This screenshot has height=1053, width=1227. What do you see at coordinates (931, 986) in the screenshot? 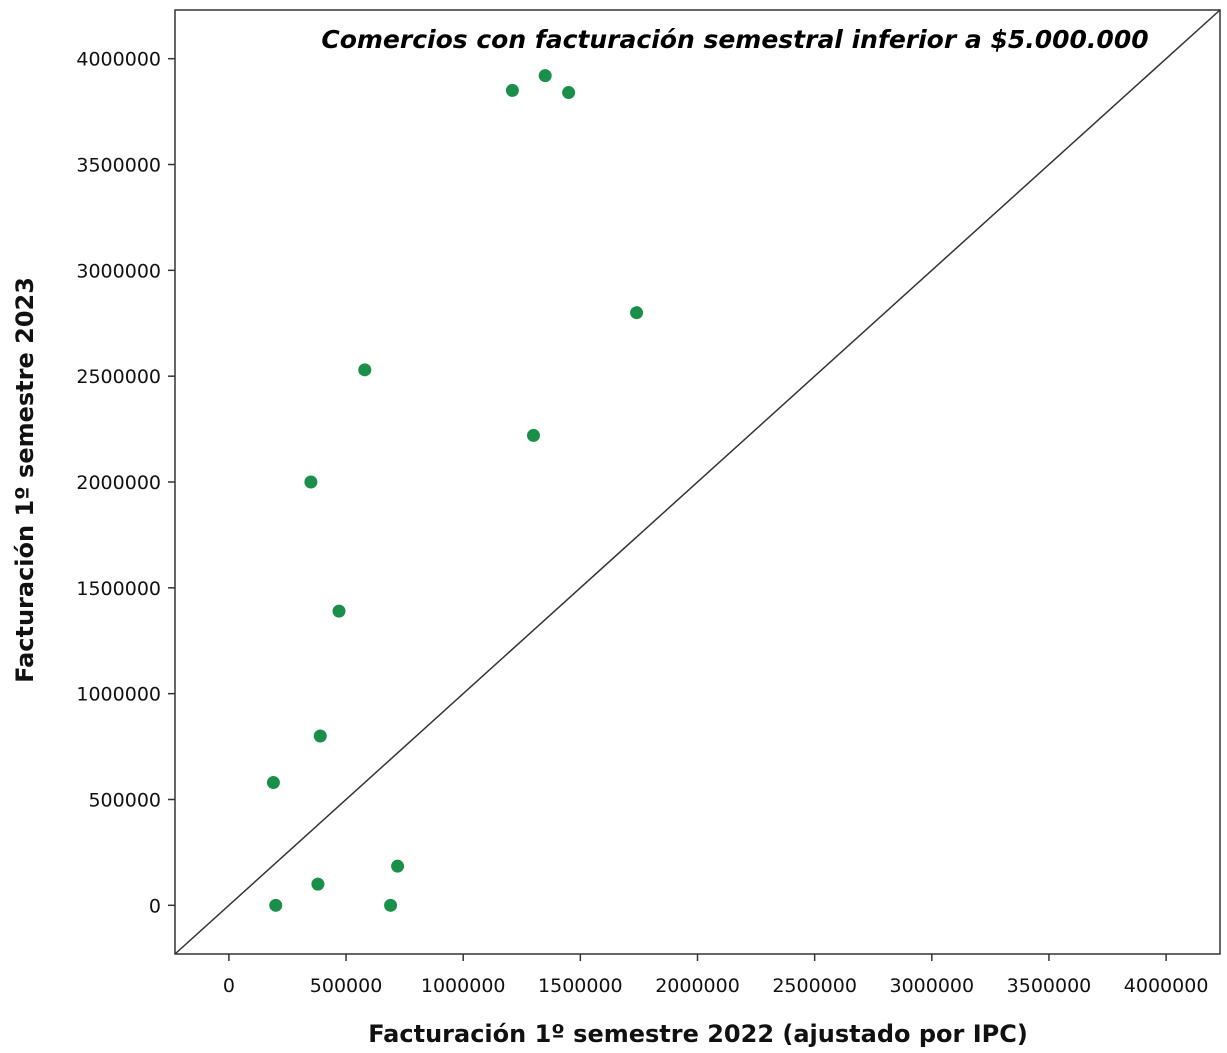
I see `x-tick-label: 3000000` at bounding box center [931, 986].